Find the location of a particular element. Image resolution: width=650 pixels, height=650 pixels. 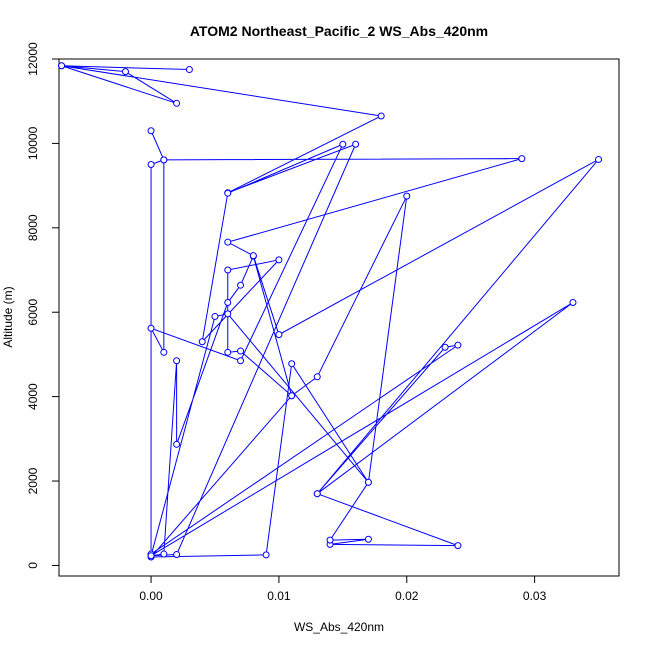

chart-title: ATOM2 Northeast_Pacific_2 WS_Abs_420nm is located at coordinates (339, 31).